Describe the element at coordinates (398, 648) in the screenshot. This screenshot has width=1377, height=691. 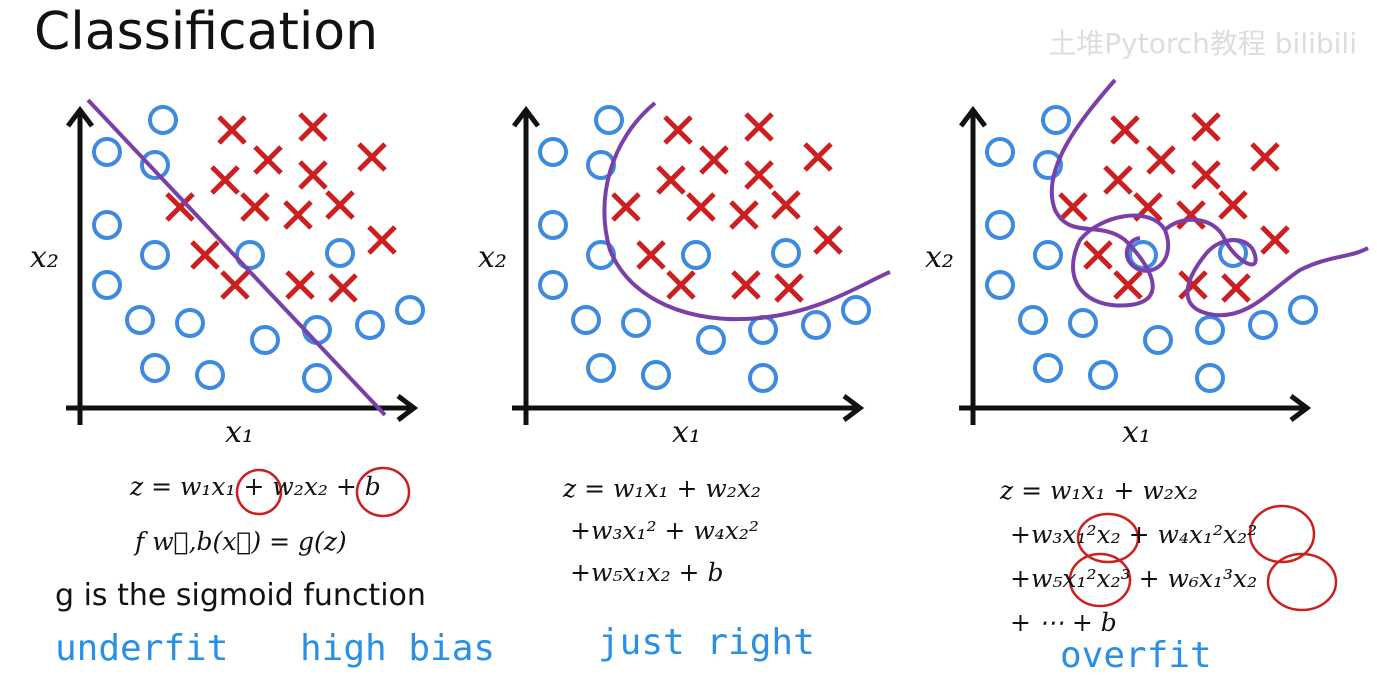
I see `caption: high bias` at that location.